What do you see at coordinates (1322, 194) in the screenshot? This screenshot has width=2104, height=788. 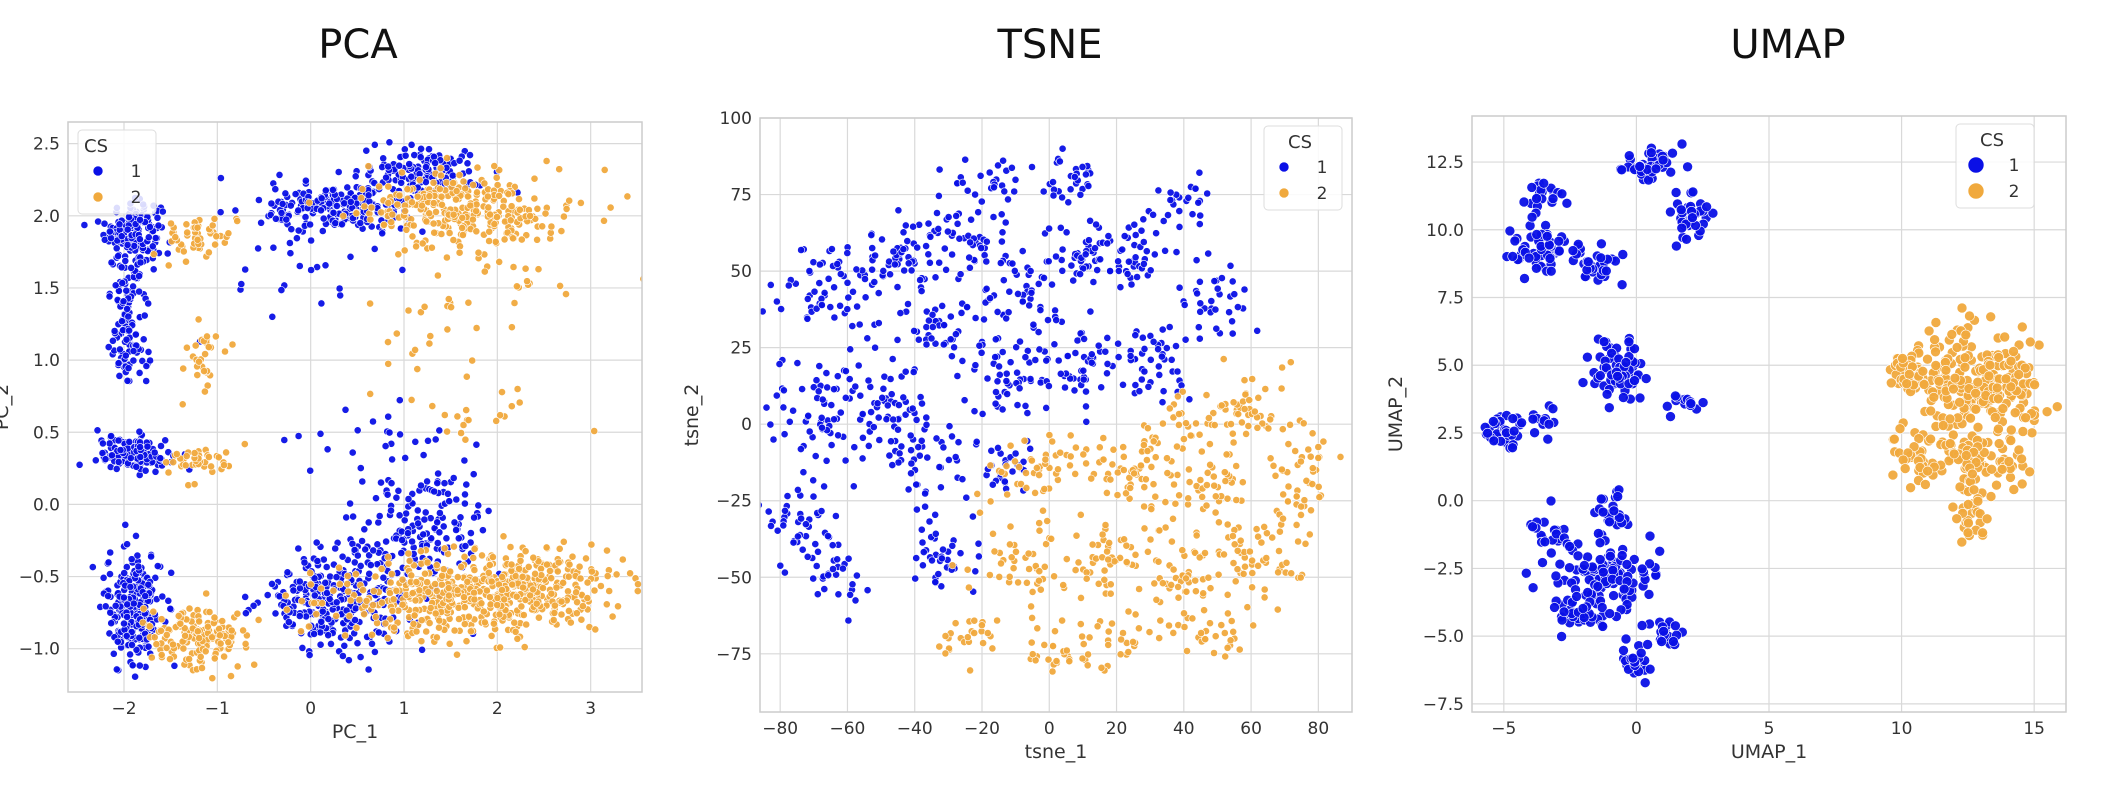 I see `legend-label-cs-2: 2` at bounding box center [1322, 194].